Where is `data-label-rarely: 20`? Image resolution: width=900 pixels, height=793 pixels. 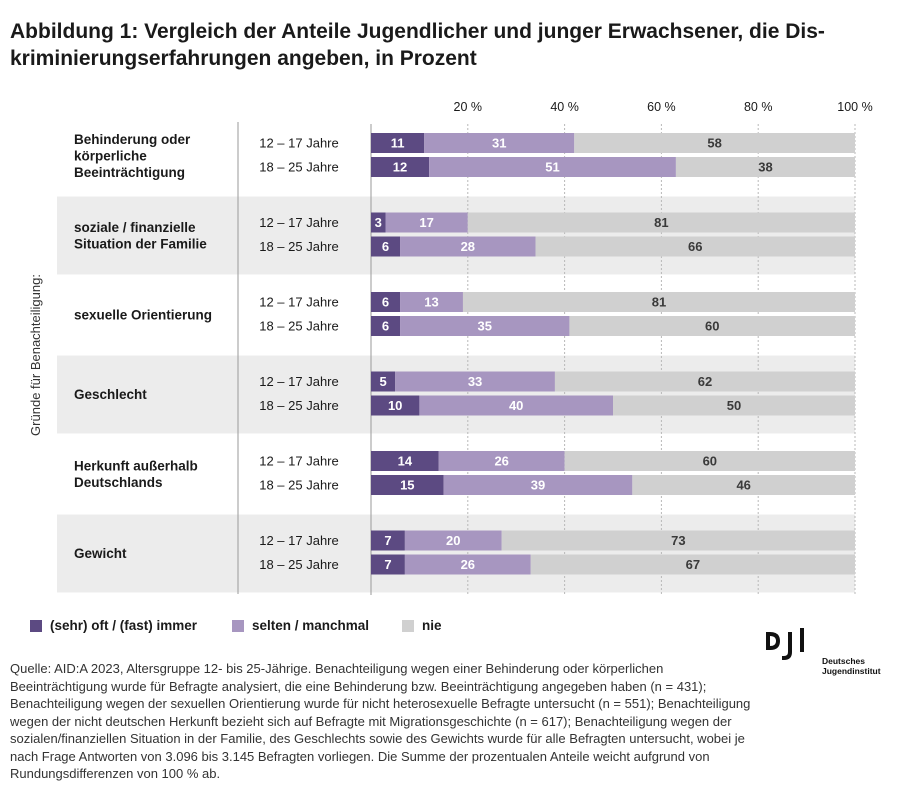
data-label-rarely: 20 is located at coordinates (453, 540).